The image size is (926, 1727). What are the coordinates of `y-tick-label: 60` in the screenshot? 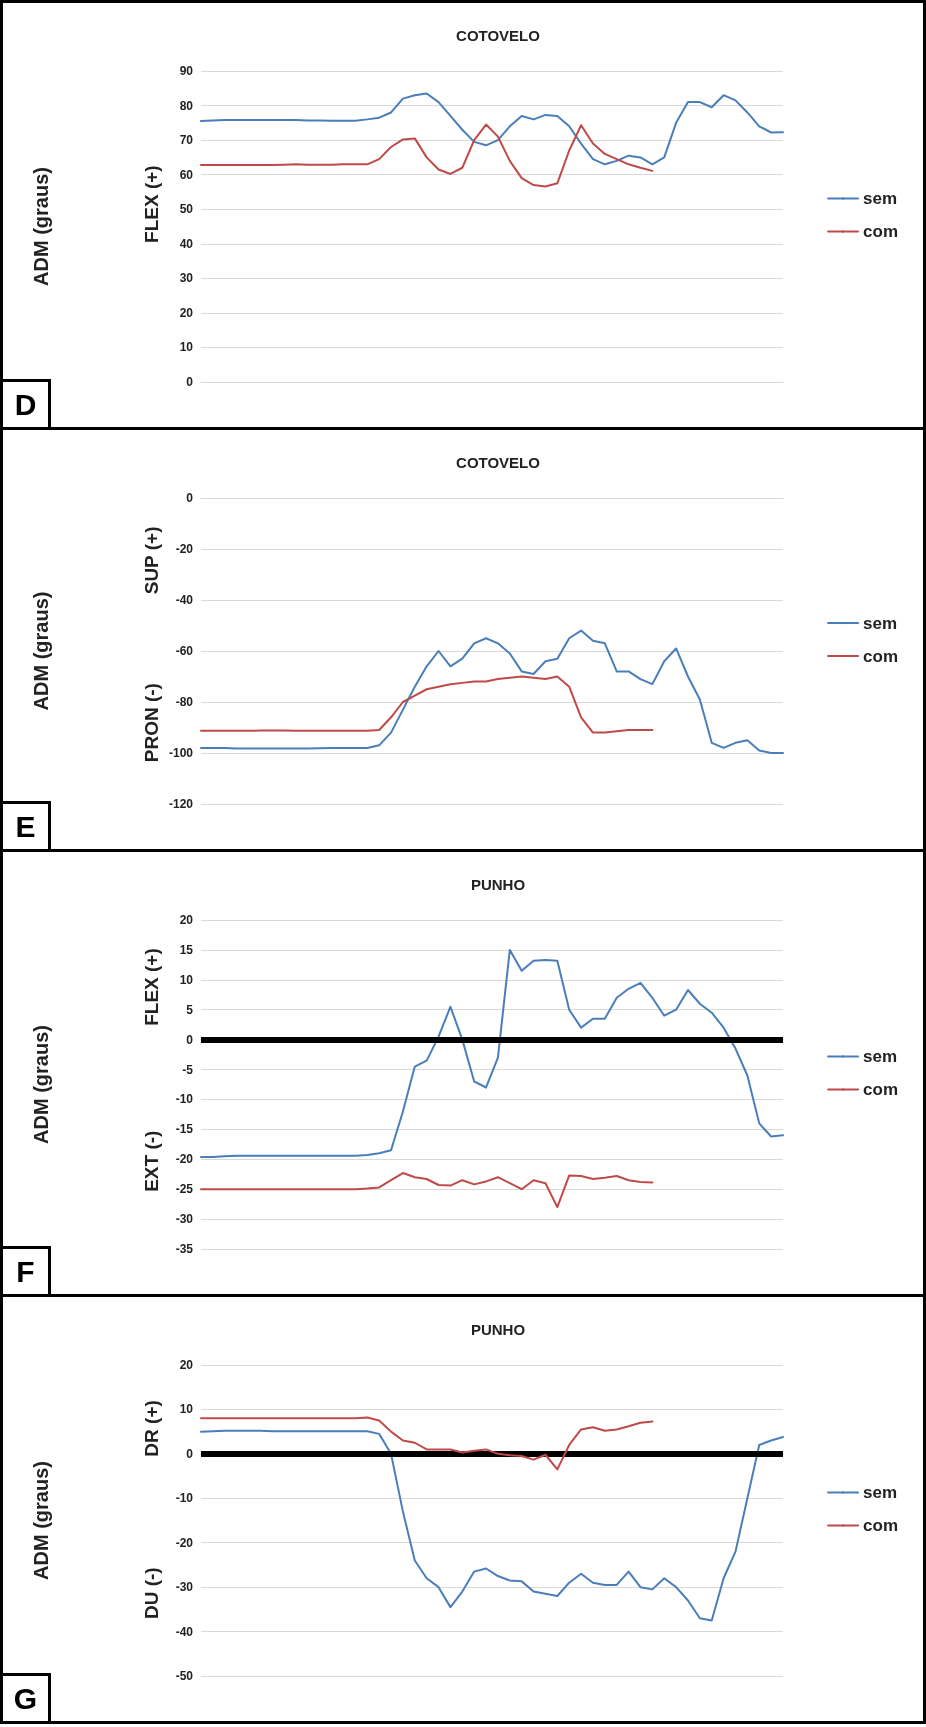 It's located at (186, 174).